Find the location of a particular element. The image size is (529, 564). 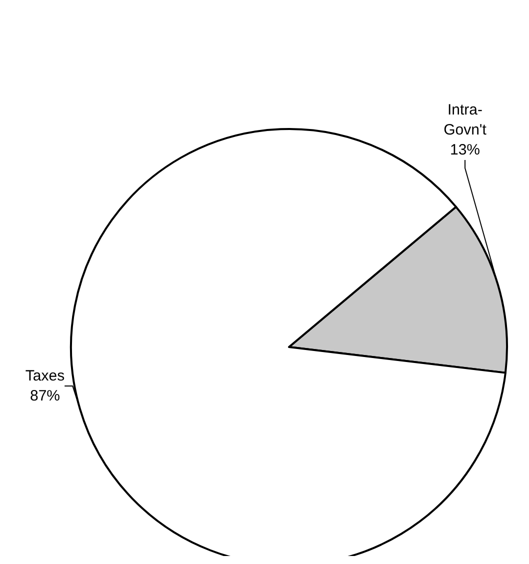

slice-label: Intra-Govn't is located at coordinates (466, 120).